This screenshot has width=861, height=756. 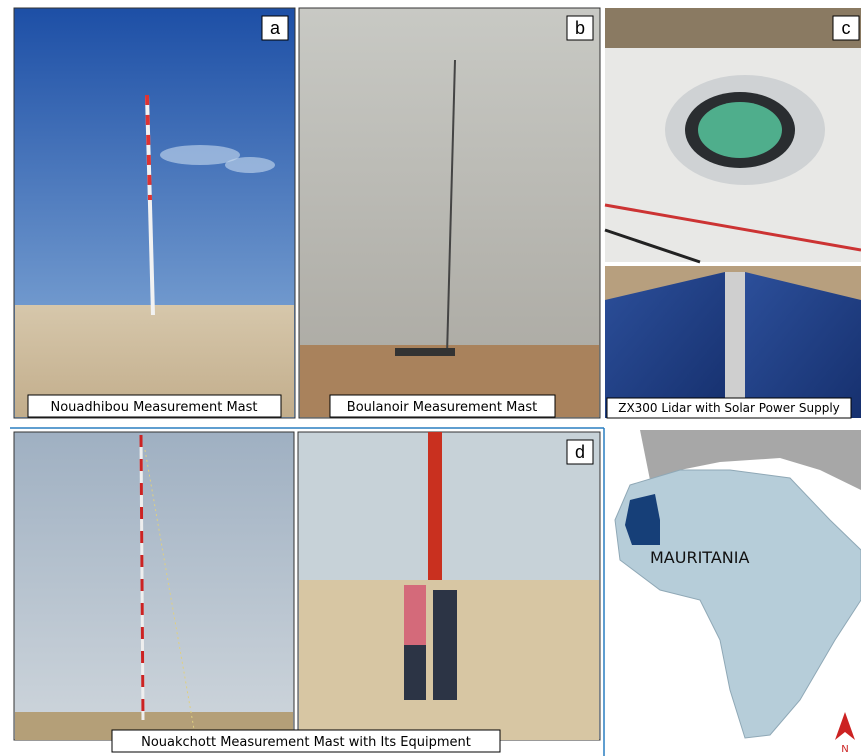 What do you see at coordinates (154, 407) in the screenshot?
I see `caption: Nouadhibou Measurement Mast` at bounding box center [154, 407].